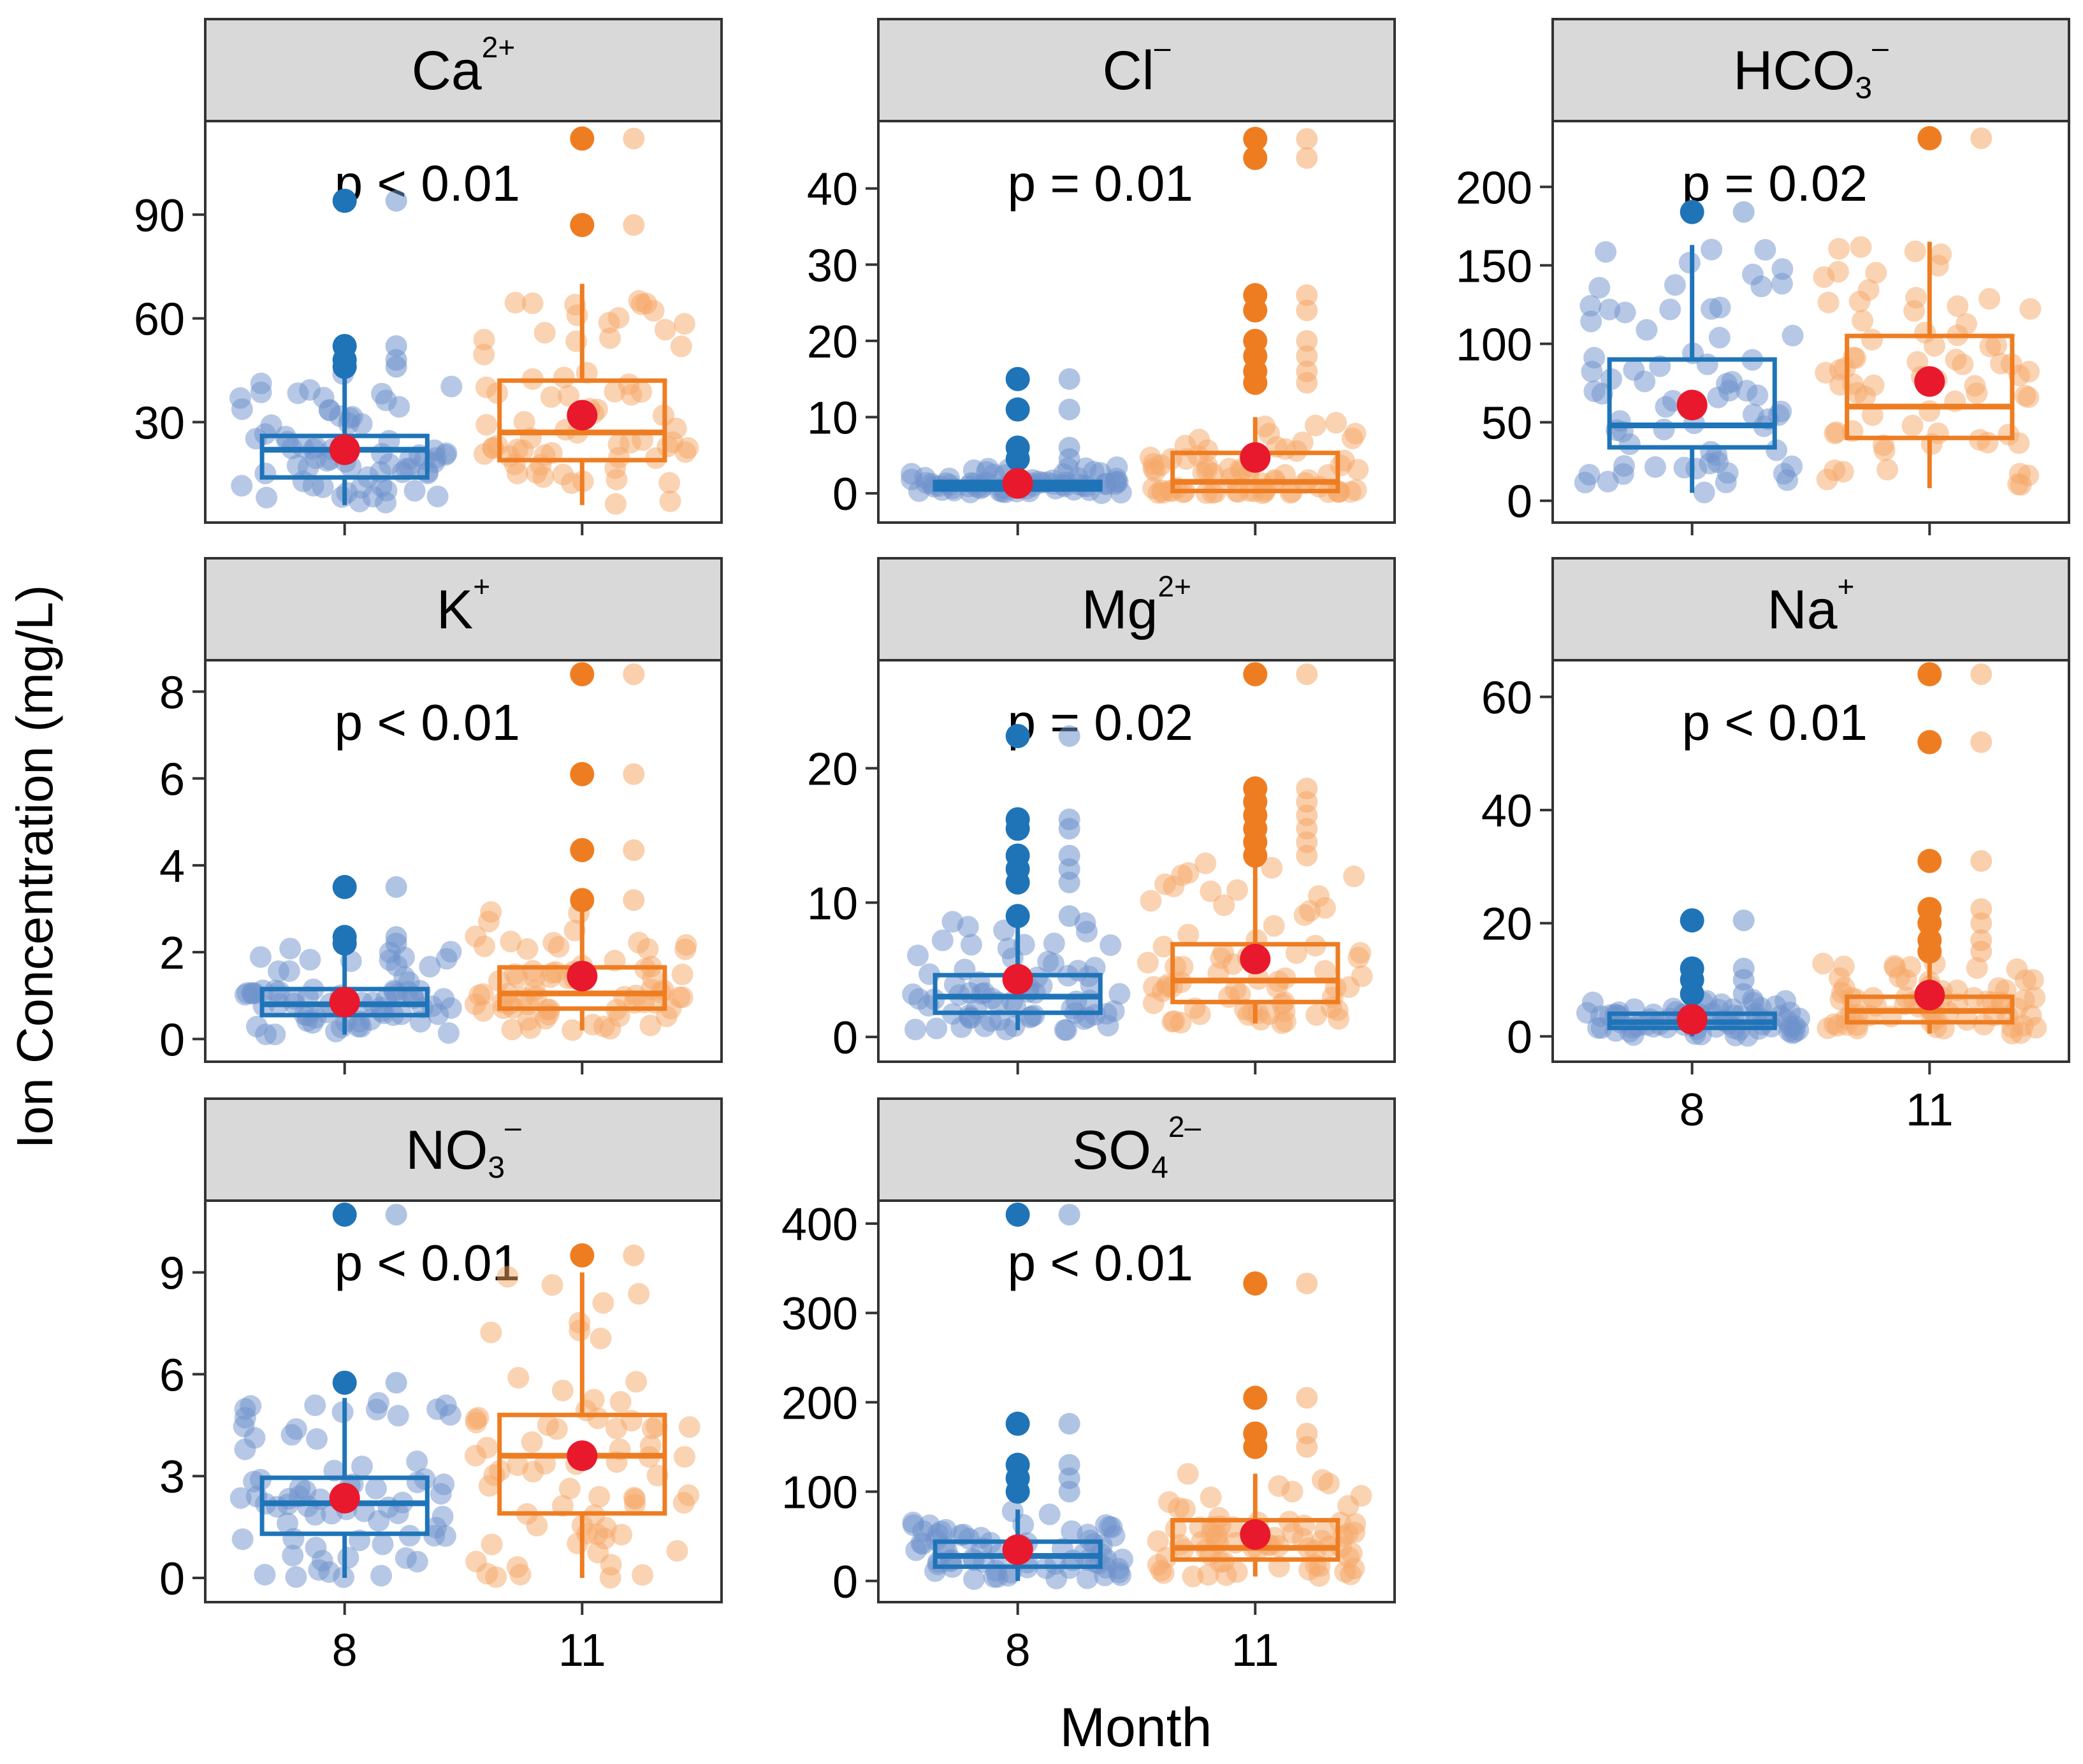 The width and height of the screenshot is (2083, 1764). Describe the element at coordinates (819, 1403) in the screenshot. I see `y-tick-label: 200` at that location.